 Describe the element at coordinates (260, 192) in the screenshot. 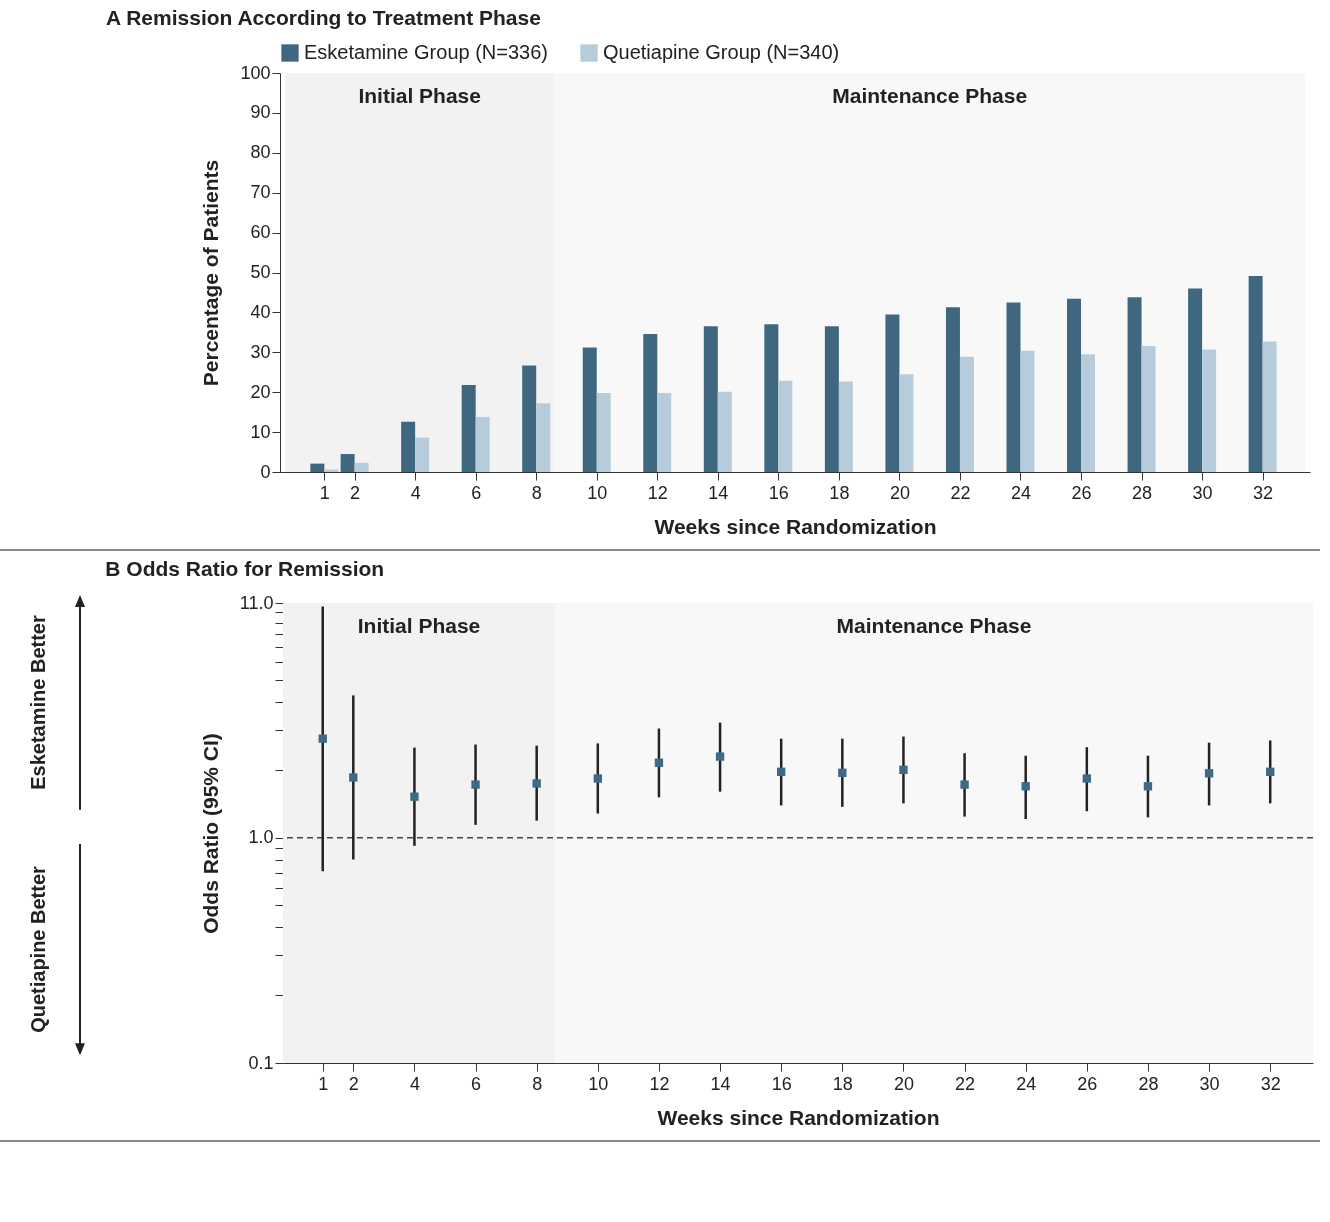

I see `y-tick-label: 70` at that location.